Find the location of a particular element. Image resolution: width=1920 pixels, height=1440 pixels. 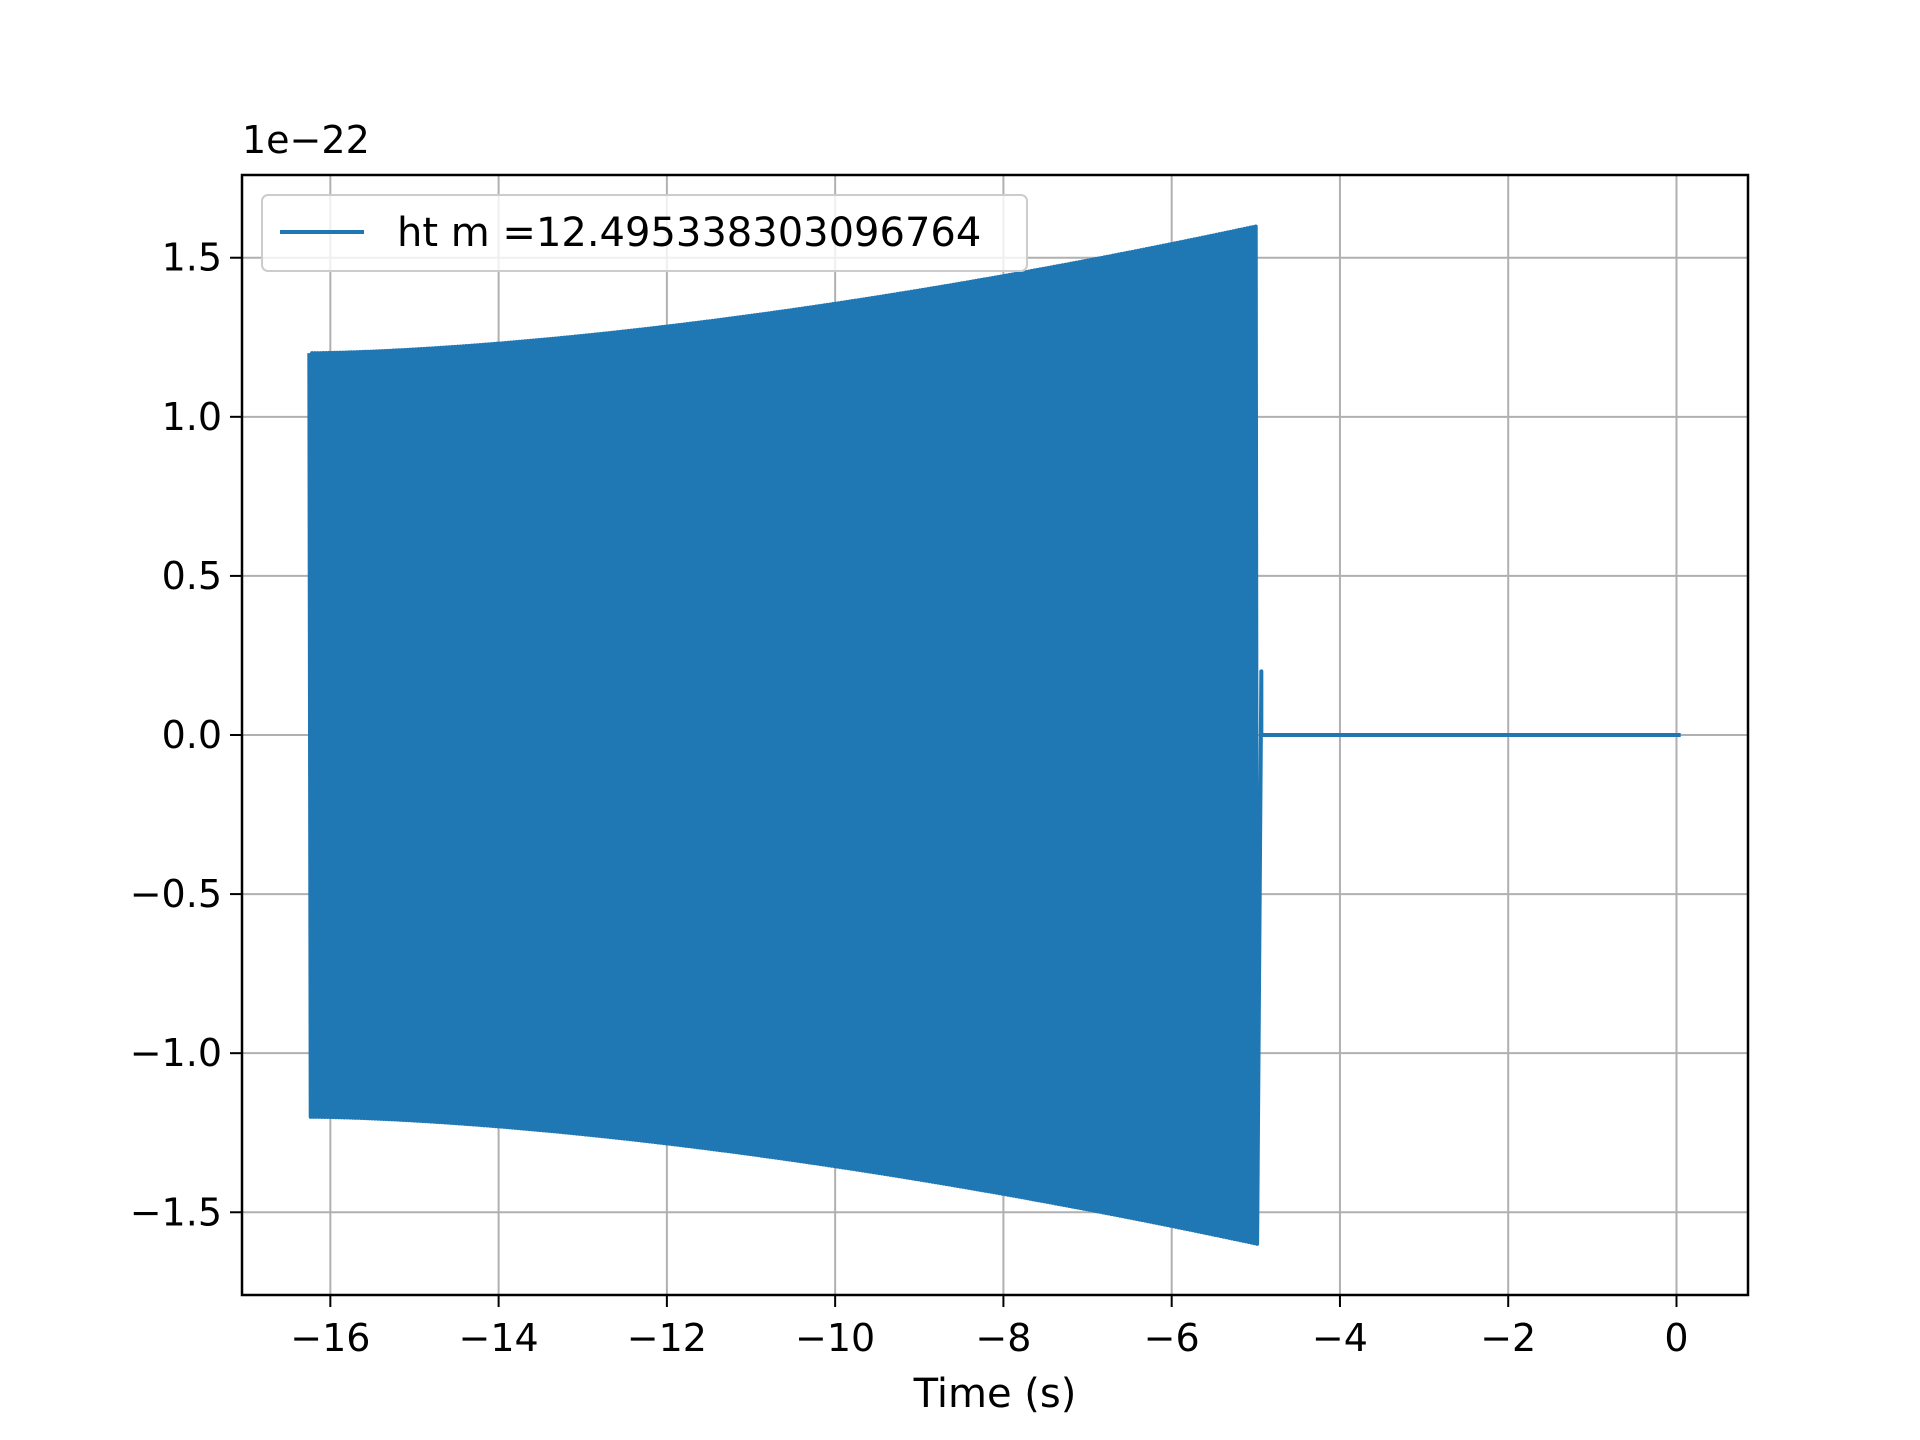

x-tick-label: −16 is located at coordinates (330, 1338).